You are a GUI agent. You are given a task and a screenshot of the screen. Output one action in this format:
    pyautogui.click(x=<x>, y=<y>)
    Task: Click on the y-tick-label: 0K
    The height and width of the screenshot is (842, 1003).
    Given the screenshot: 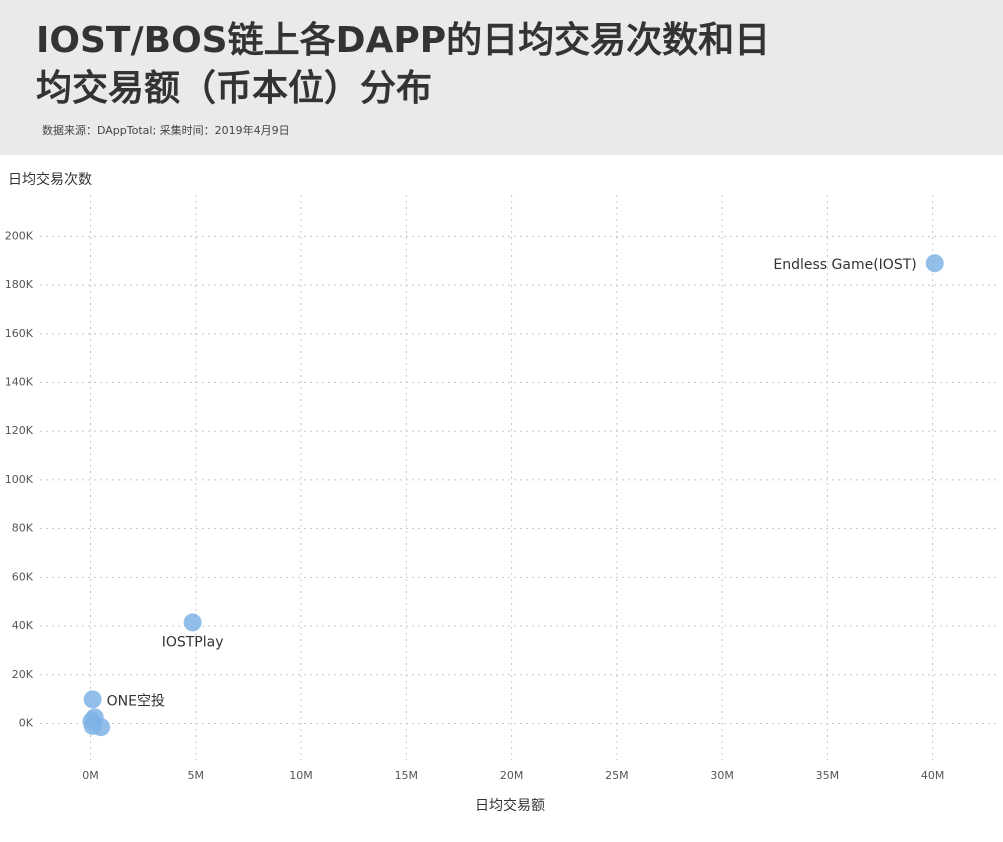 What is the action you would take?
    pyautogui.click(x=26, y=722)
    